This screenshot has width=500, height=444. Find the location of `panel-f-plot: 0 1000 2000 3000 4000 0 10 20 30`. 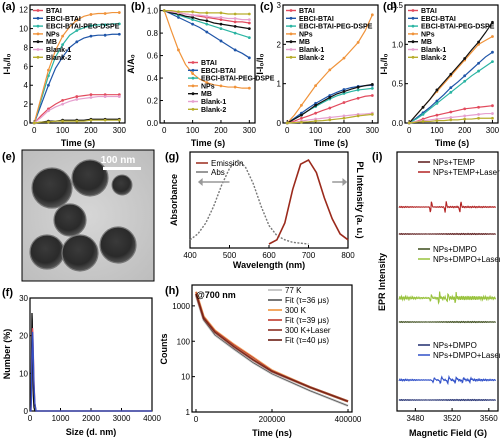

panel-f-plot: 0 1000 2000 3000 4000 0 10 20 30 is located at coordinates (90, 358).